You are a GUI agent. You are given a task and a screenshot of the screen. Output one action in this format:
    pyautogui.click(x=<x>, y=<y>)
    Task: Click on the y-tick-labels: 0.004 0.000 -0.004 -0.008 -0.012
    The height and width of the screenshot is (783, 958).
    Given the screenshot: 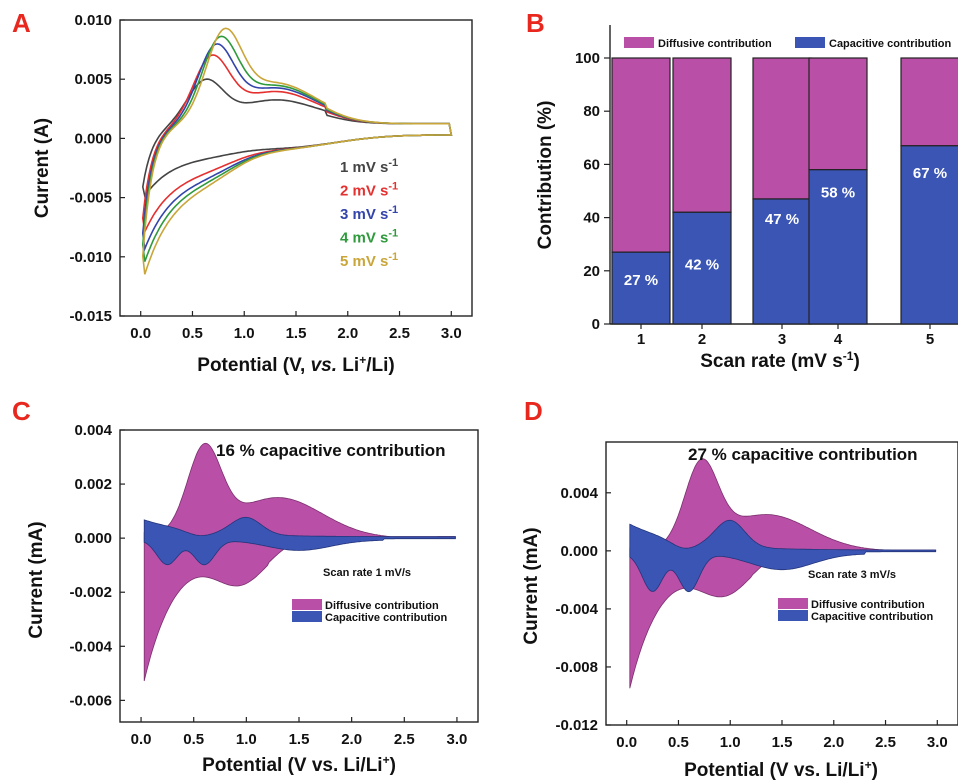 What is the action you would take?
    pyautogui.click(x=583, y=609)
    